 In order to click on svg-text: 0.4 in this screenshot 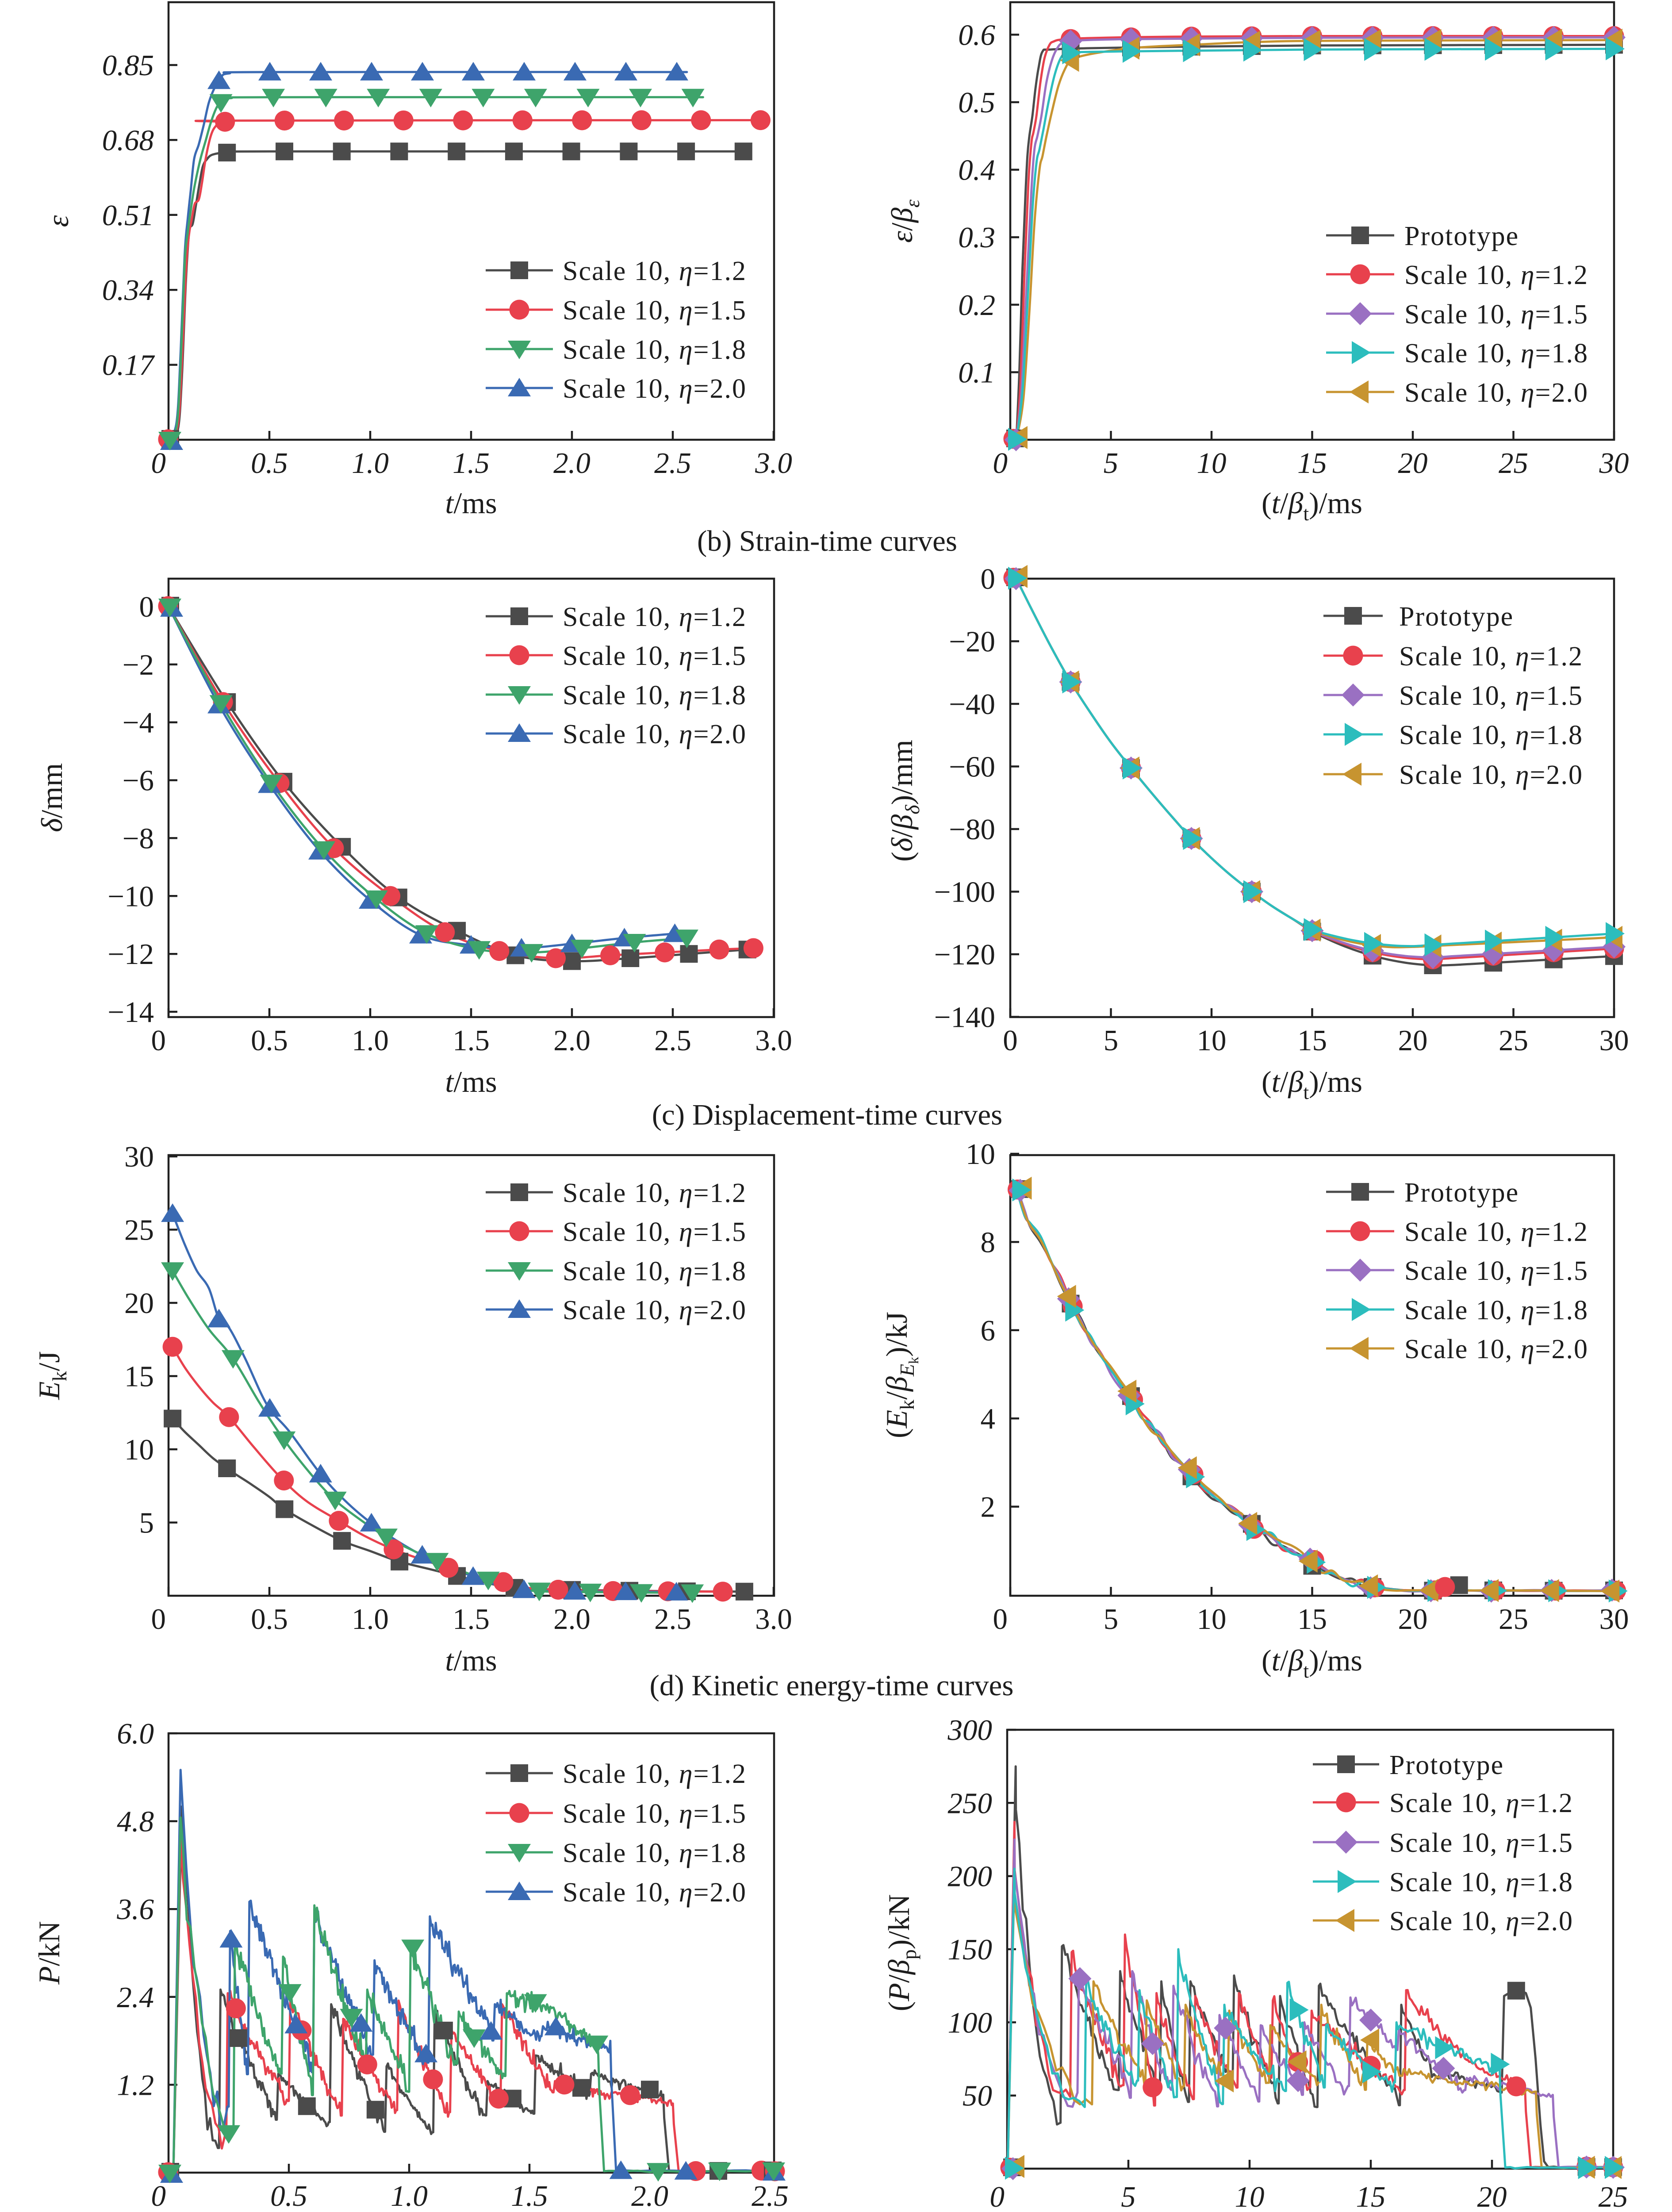, I will do `click(976, 170)`.